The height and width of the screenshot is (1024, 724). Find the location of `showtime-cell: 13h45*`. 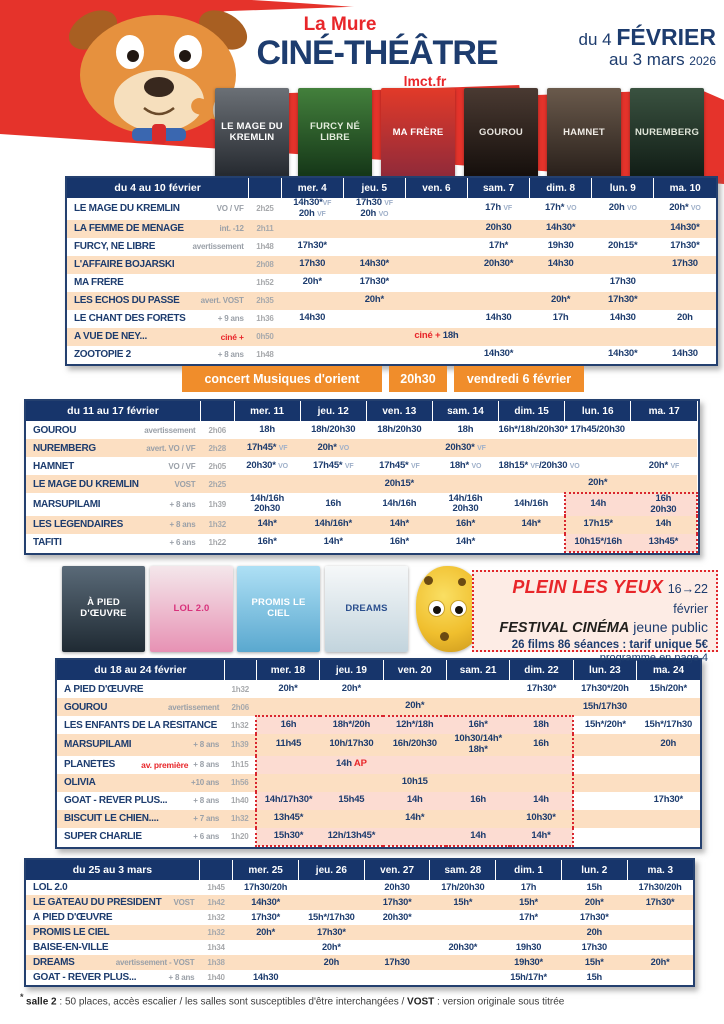

showtime-cell: 13h45* is located at coordinates (287, 818).